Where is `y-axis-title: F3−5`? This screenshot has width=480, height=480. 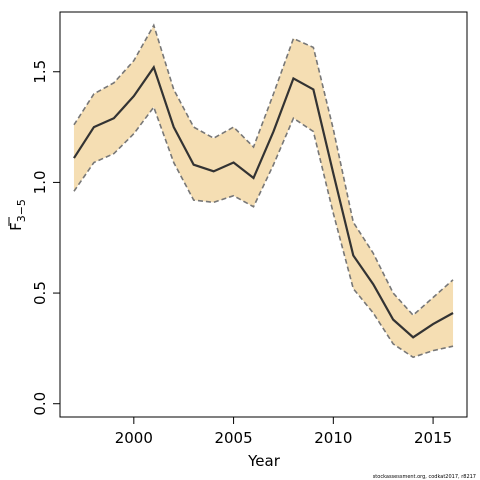 y-axis-title: F3−5 is located at coordinates (17, 215).